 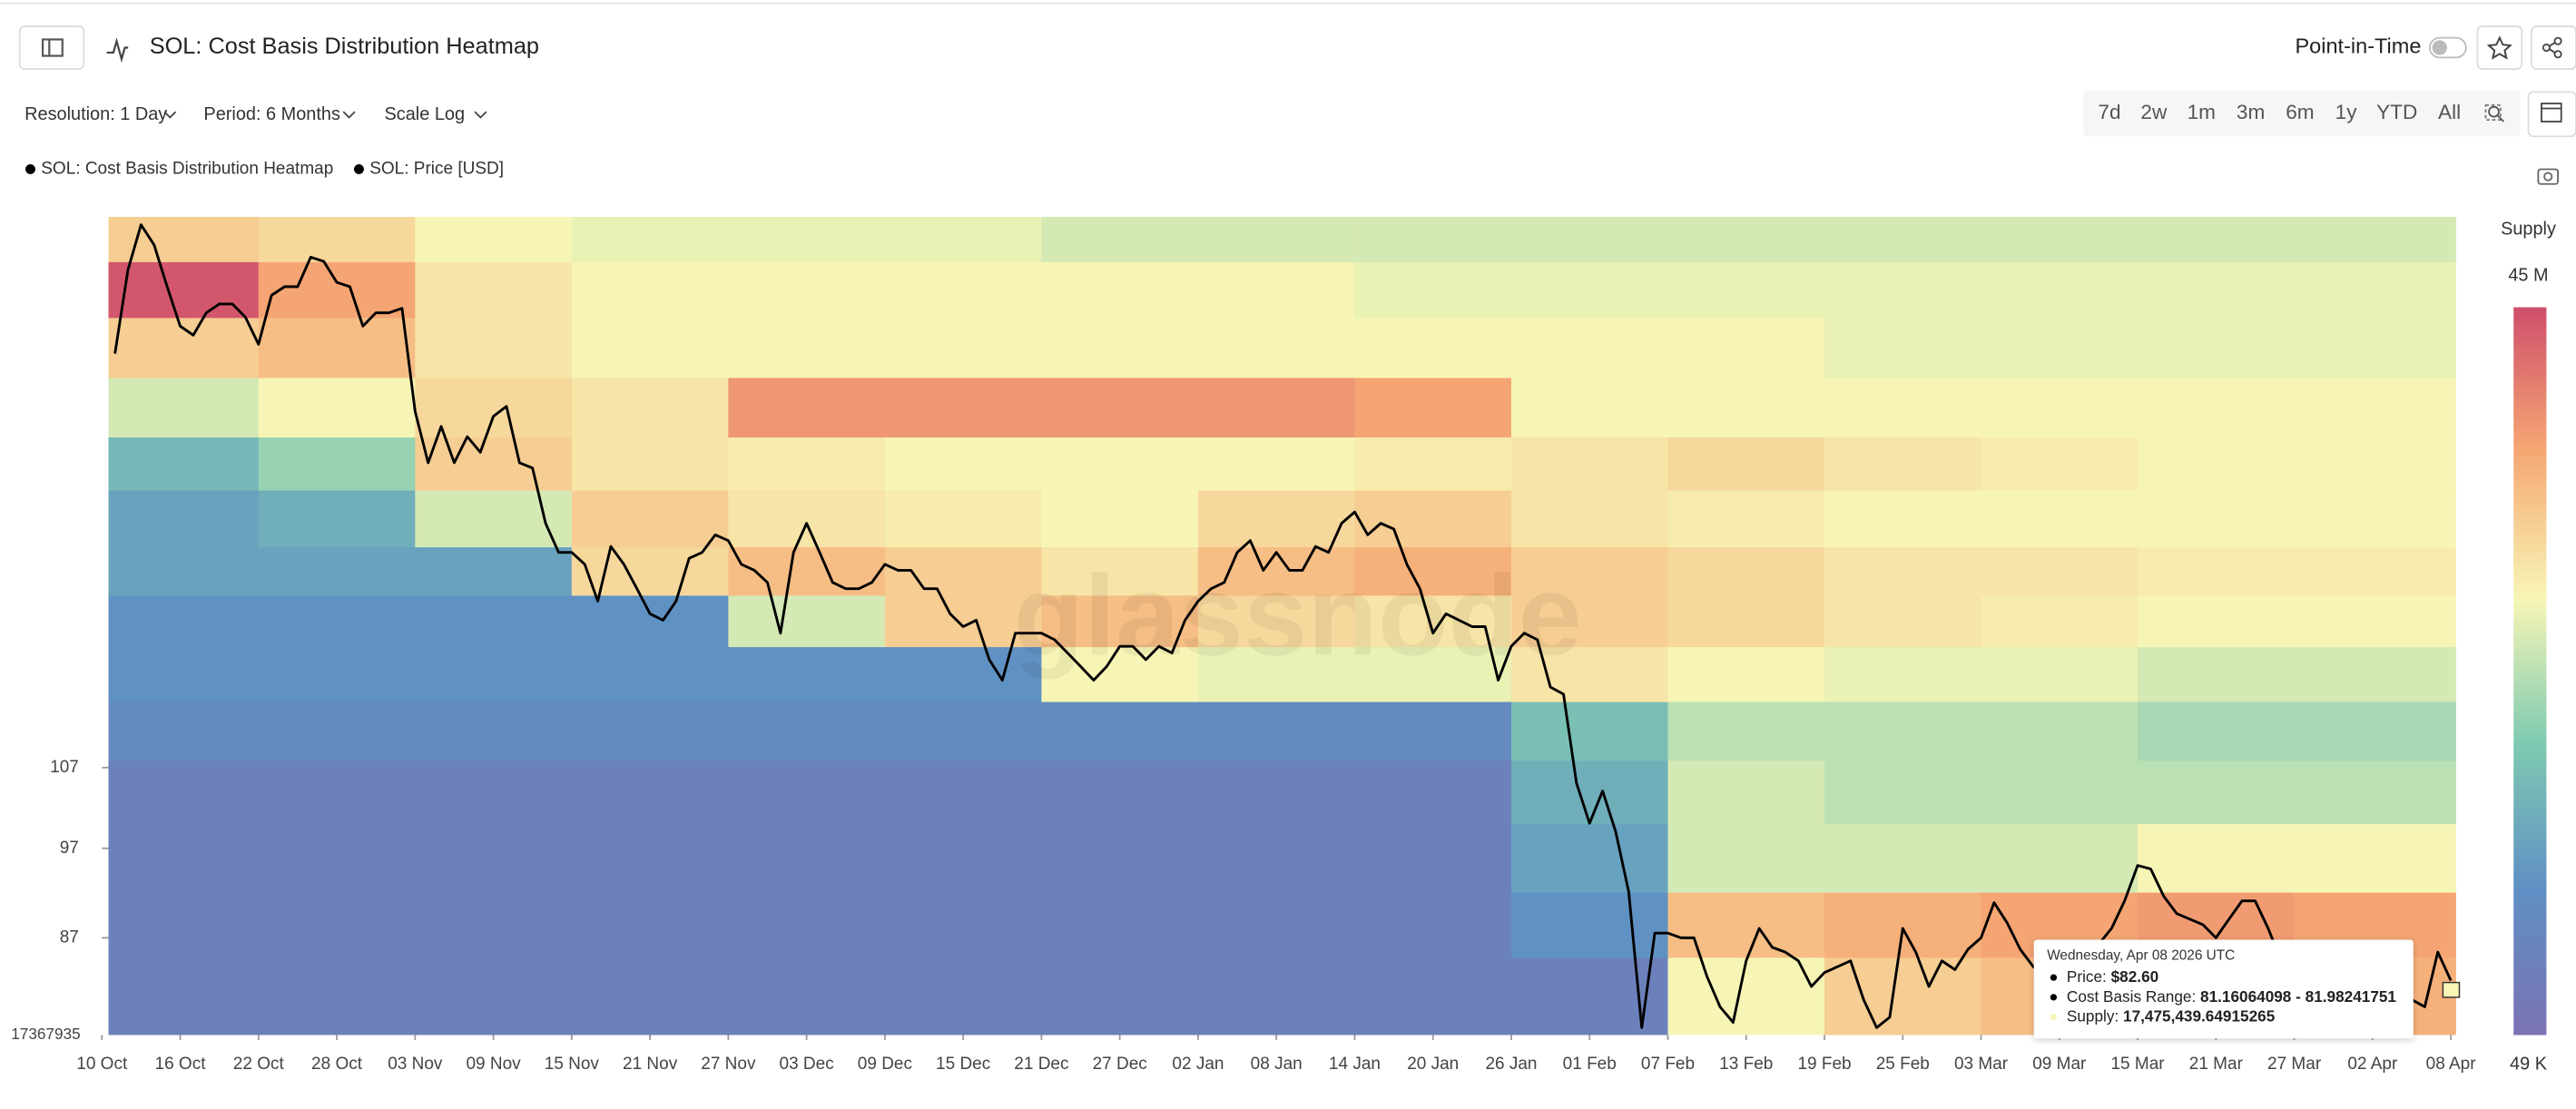 What do you see at coordinates (2499, 47) in the screenshot?
I see `favorite-button` at bounding box center [2499, 47].